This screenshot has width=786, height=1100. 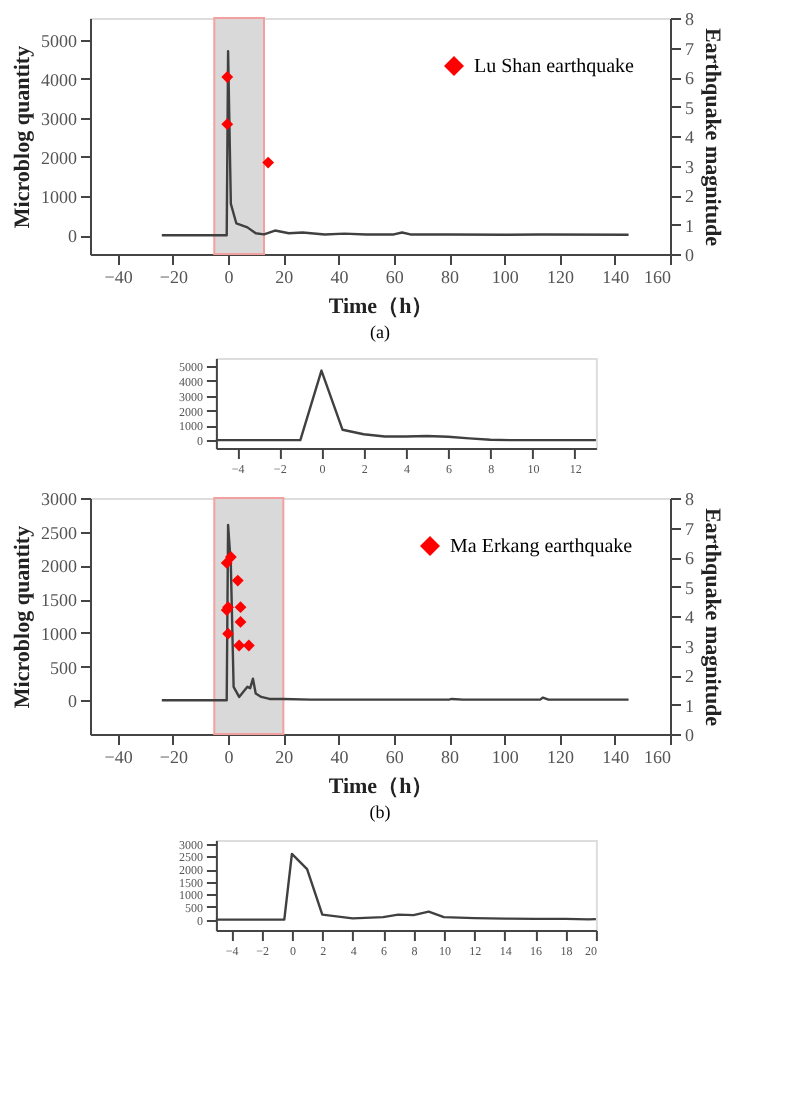 I want to click on y-tick-label: 1500, so click(x=59, y=600).